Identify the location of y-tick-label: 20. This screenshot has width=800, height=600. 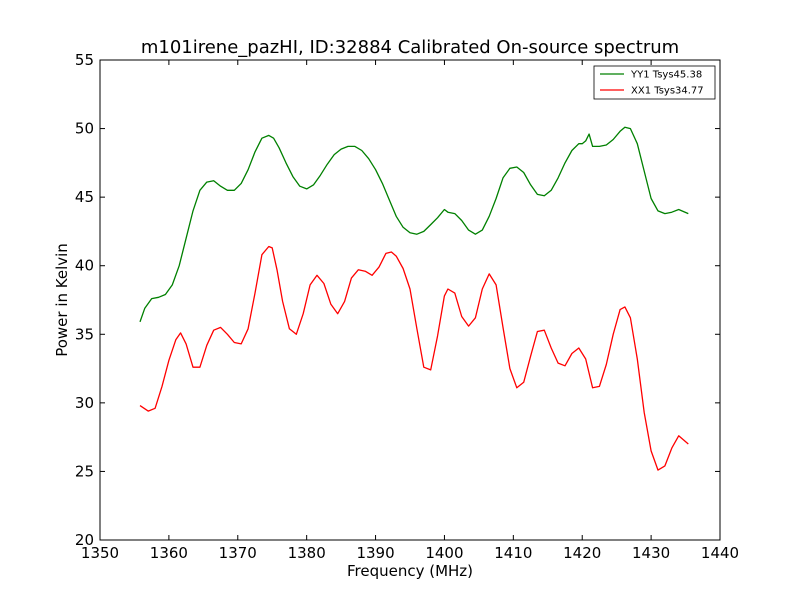
(84, 540).